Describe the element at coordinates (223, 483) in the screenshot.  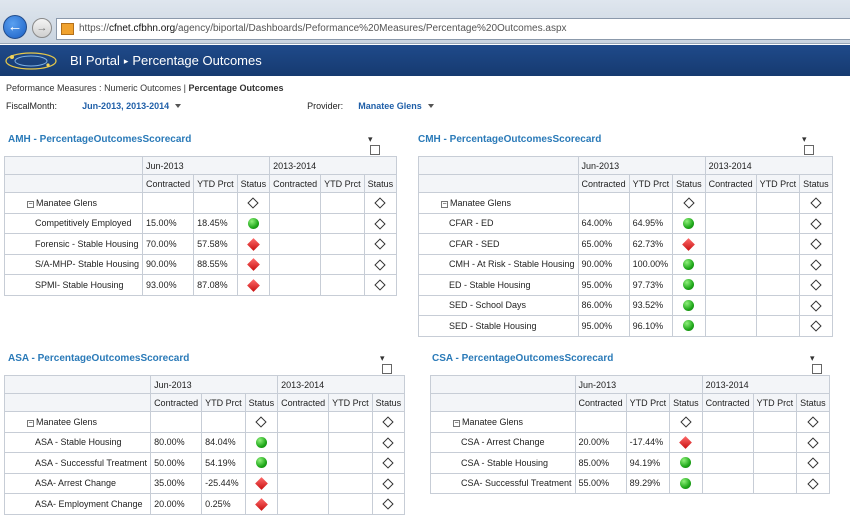
I see `ytd-value: -25.44%` at that location.